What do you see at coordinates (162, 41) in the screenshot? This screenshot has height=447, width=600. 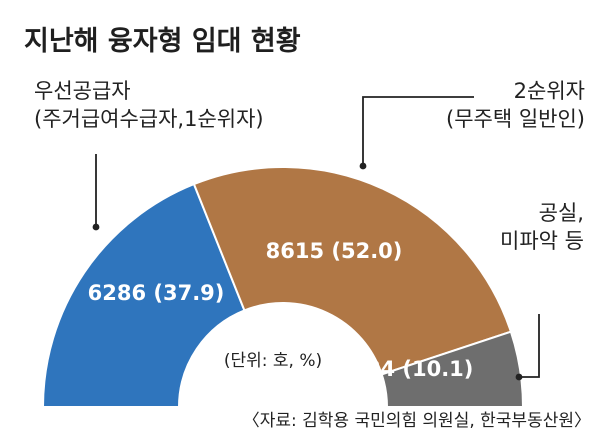 I see `chart-title: 지난해 융자형 임대 현황` at bounding box center [162, 41].